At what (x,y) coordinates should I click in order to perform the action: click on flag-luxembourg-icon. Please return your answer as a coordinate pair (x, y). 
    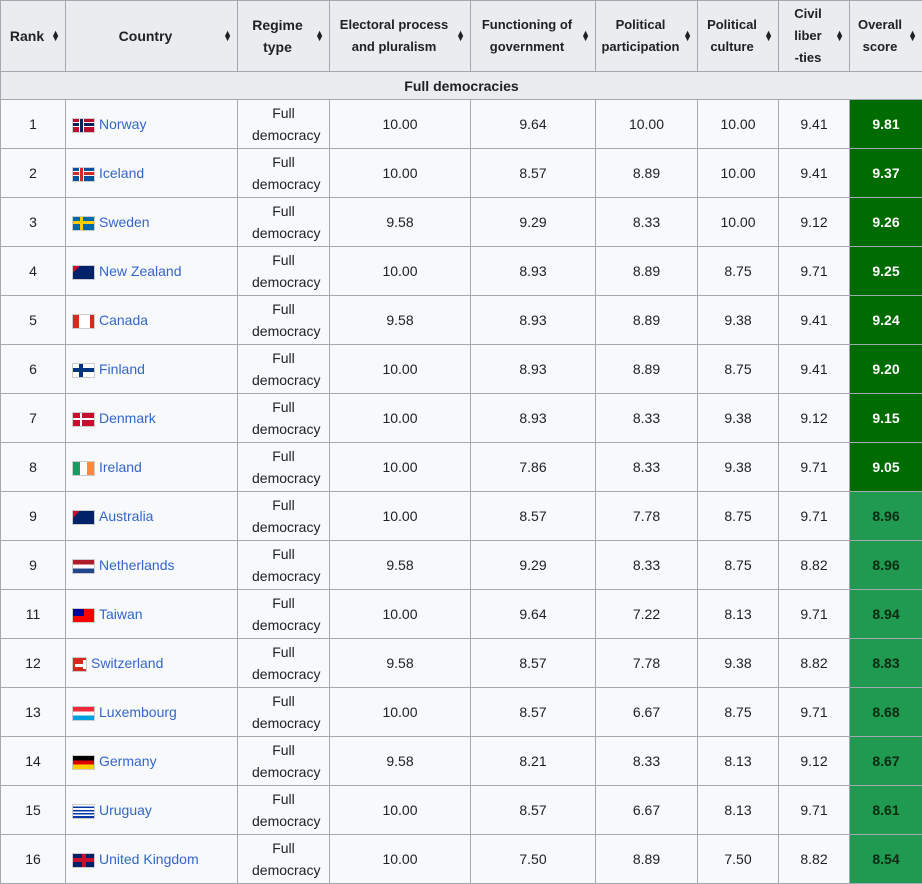
    Looking at the image, I should click on (83, 713).